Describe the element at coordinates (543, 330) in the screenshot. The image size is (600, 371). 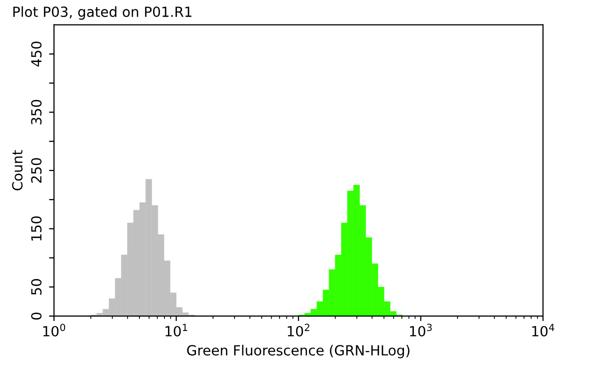
I see `x-tick-label: 10$^{4}$` at that location.